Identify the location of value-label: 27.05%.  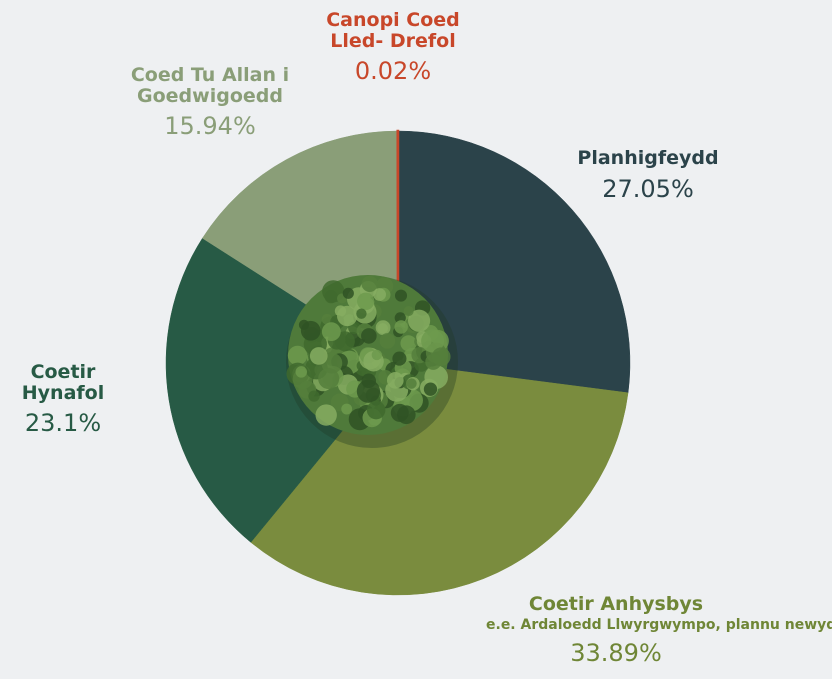
(648, 188).